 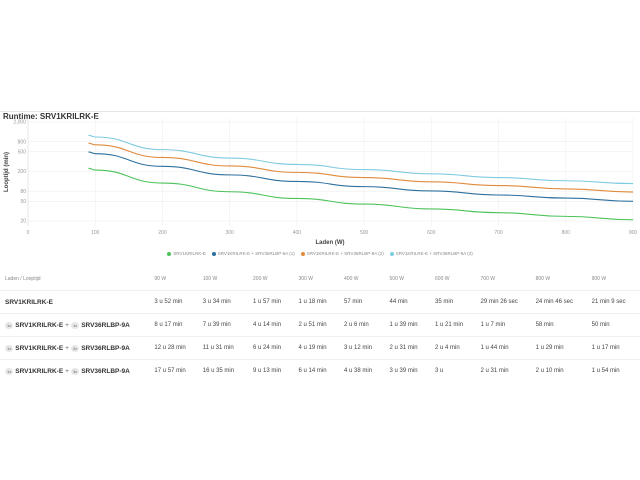 I want to click on runtime-cell: 29 min 26 sec, so click(x=507, y=302).